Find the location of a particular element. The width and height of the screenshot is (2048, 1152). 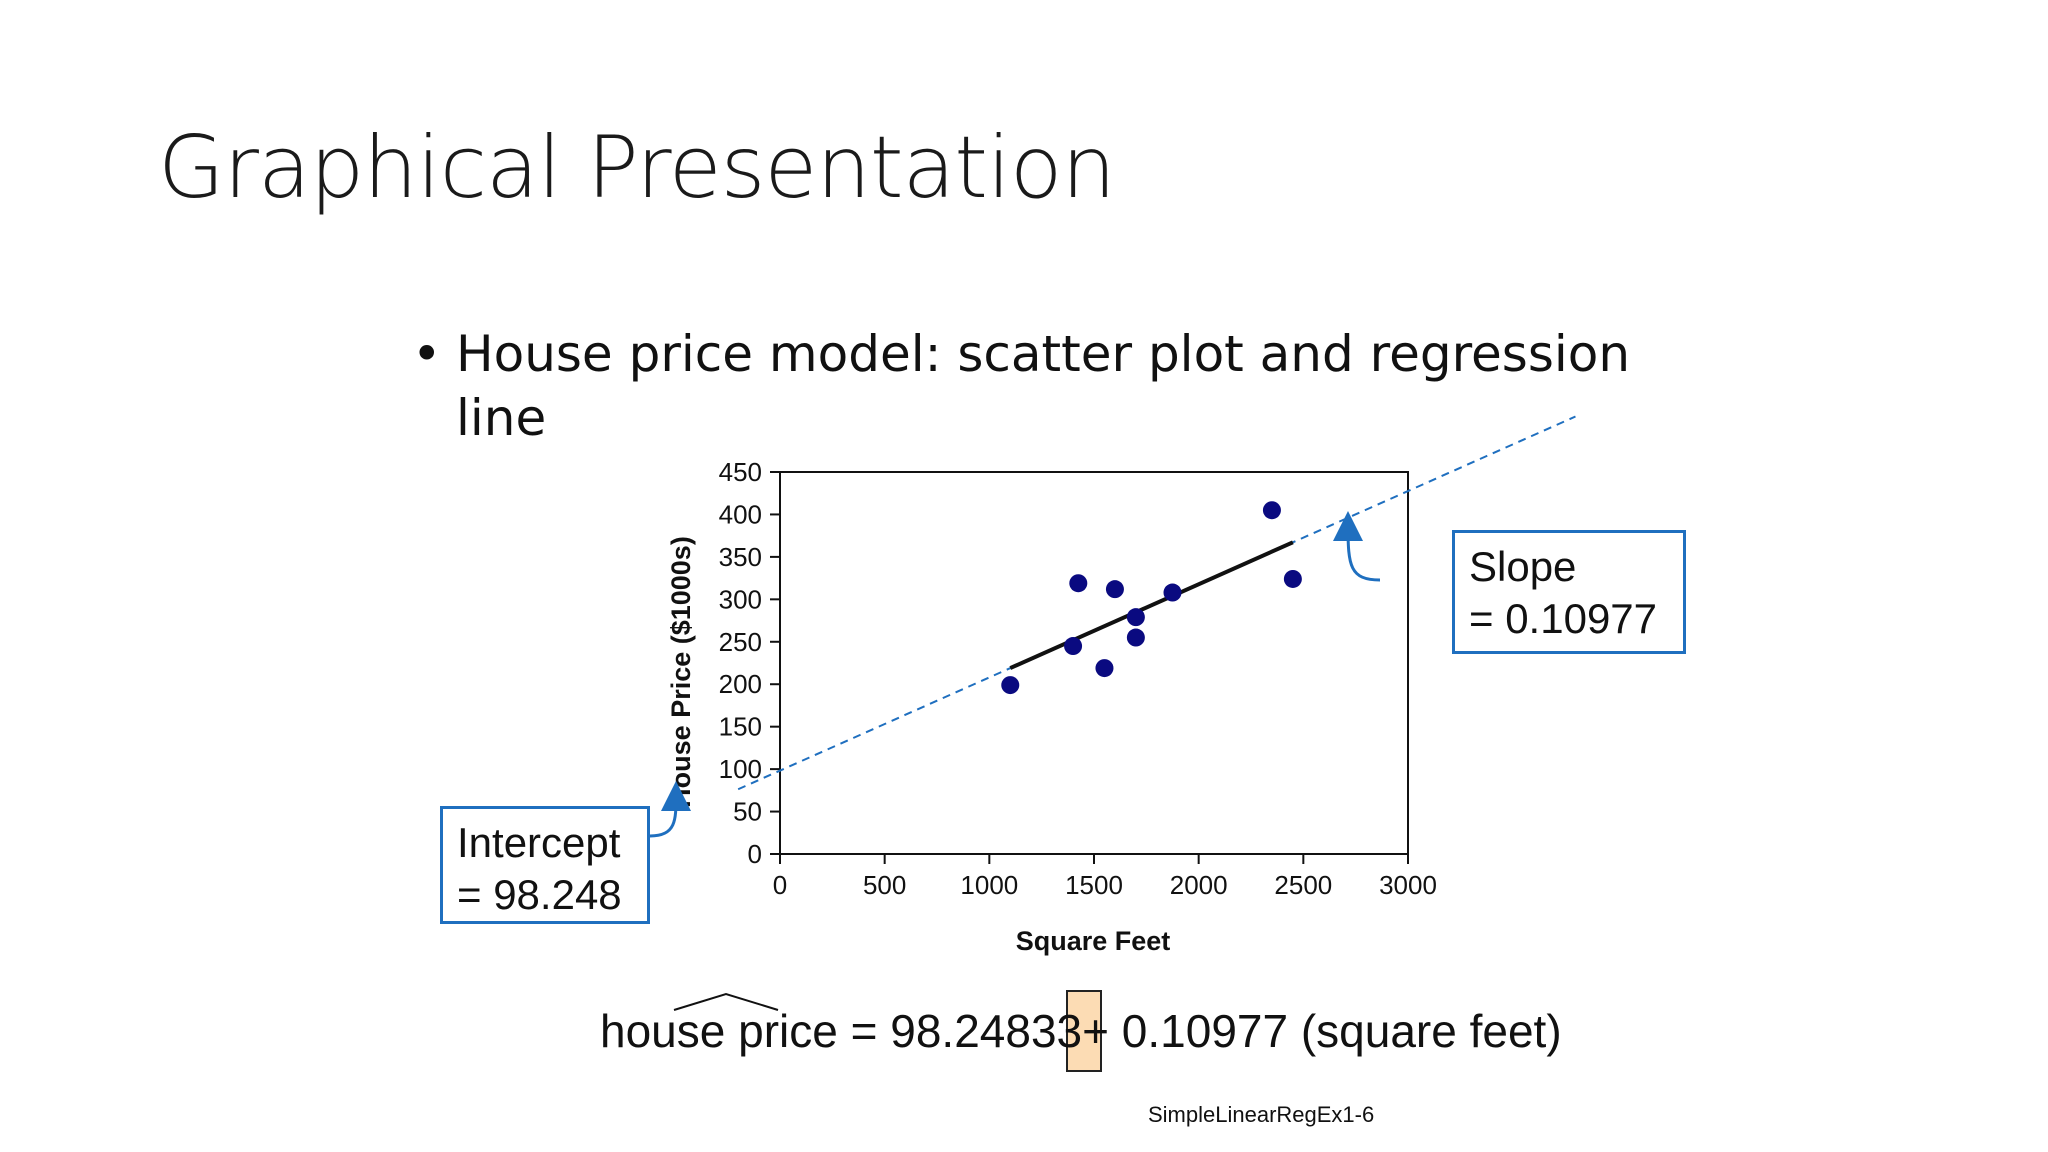

slope-callout-label: Slope is located at coordinates (1523, 566).